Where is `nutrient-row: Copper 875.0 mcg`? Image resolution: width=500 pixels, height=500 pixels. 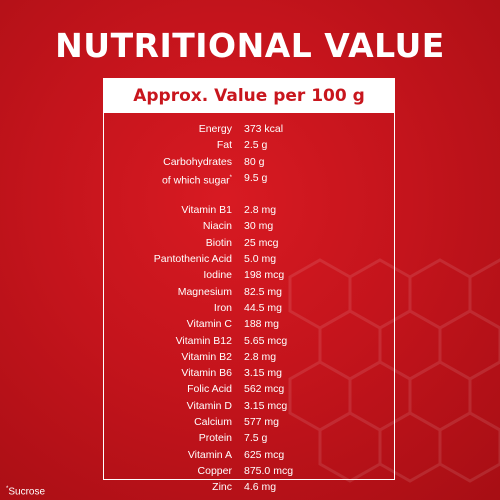 nutrient-row: Copper 875.0 mcg is located at coordinates (249, 471).